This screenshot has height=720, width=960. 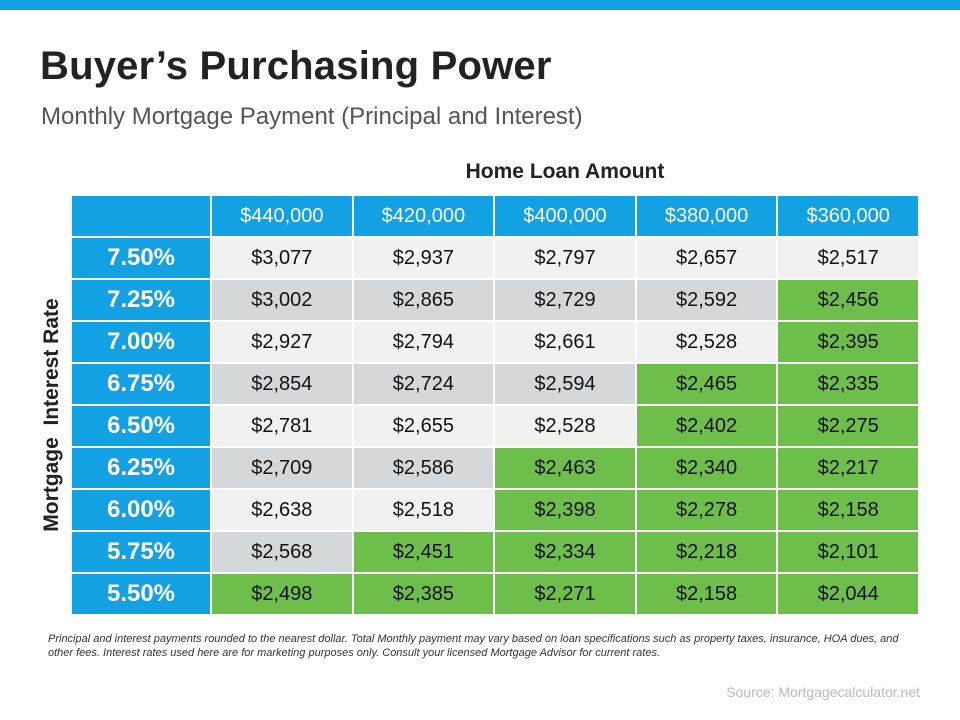 What do you see at coordinates (141, 384) in the screenshot?
I see `rate-header: 6.75%` at bounding box center [141, 384].